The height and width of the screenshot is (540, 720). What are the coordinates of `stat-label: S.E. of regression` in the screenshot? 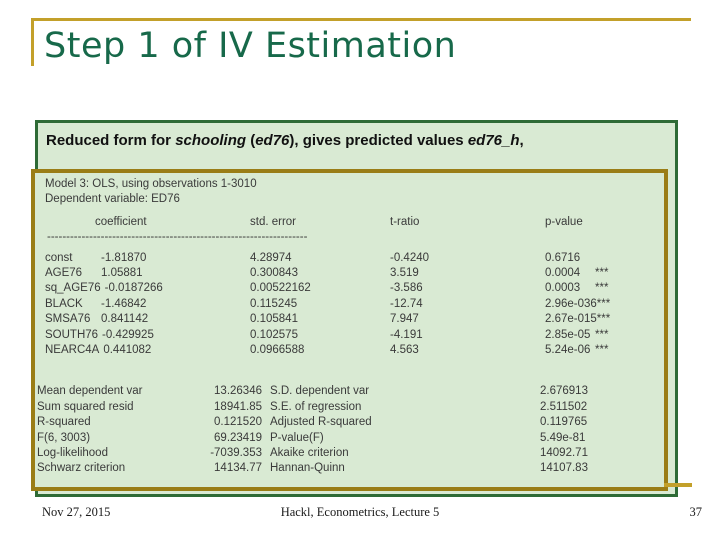 It's located at (316, 406).